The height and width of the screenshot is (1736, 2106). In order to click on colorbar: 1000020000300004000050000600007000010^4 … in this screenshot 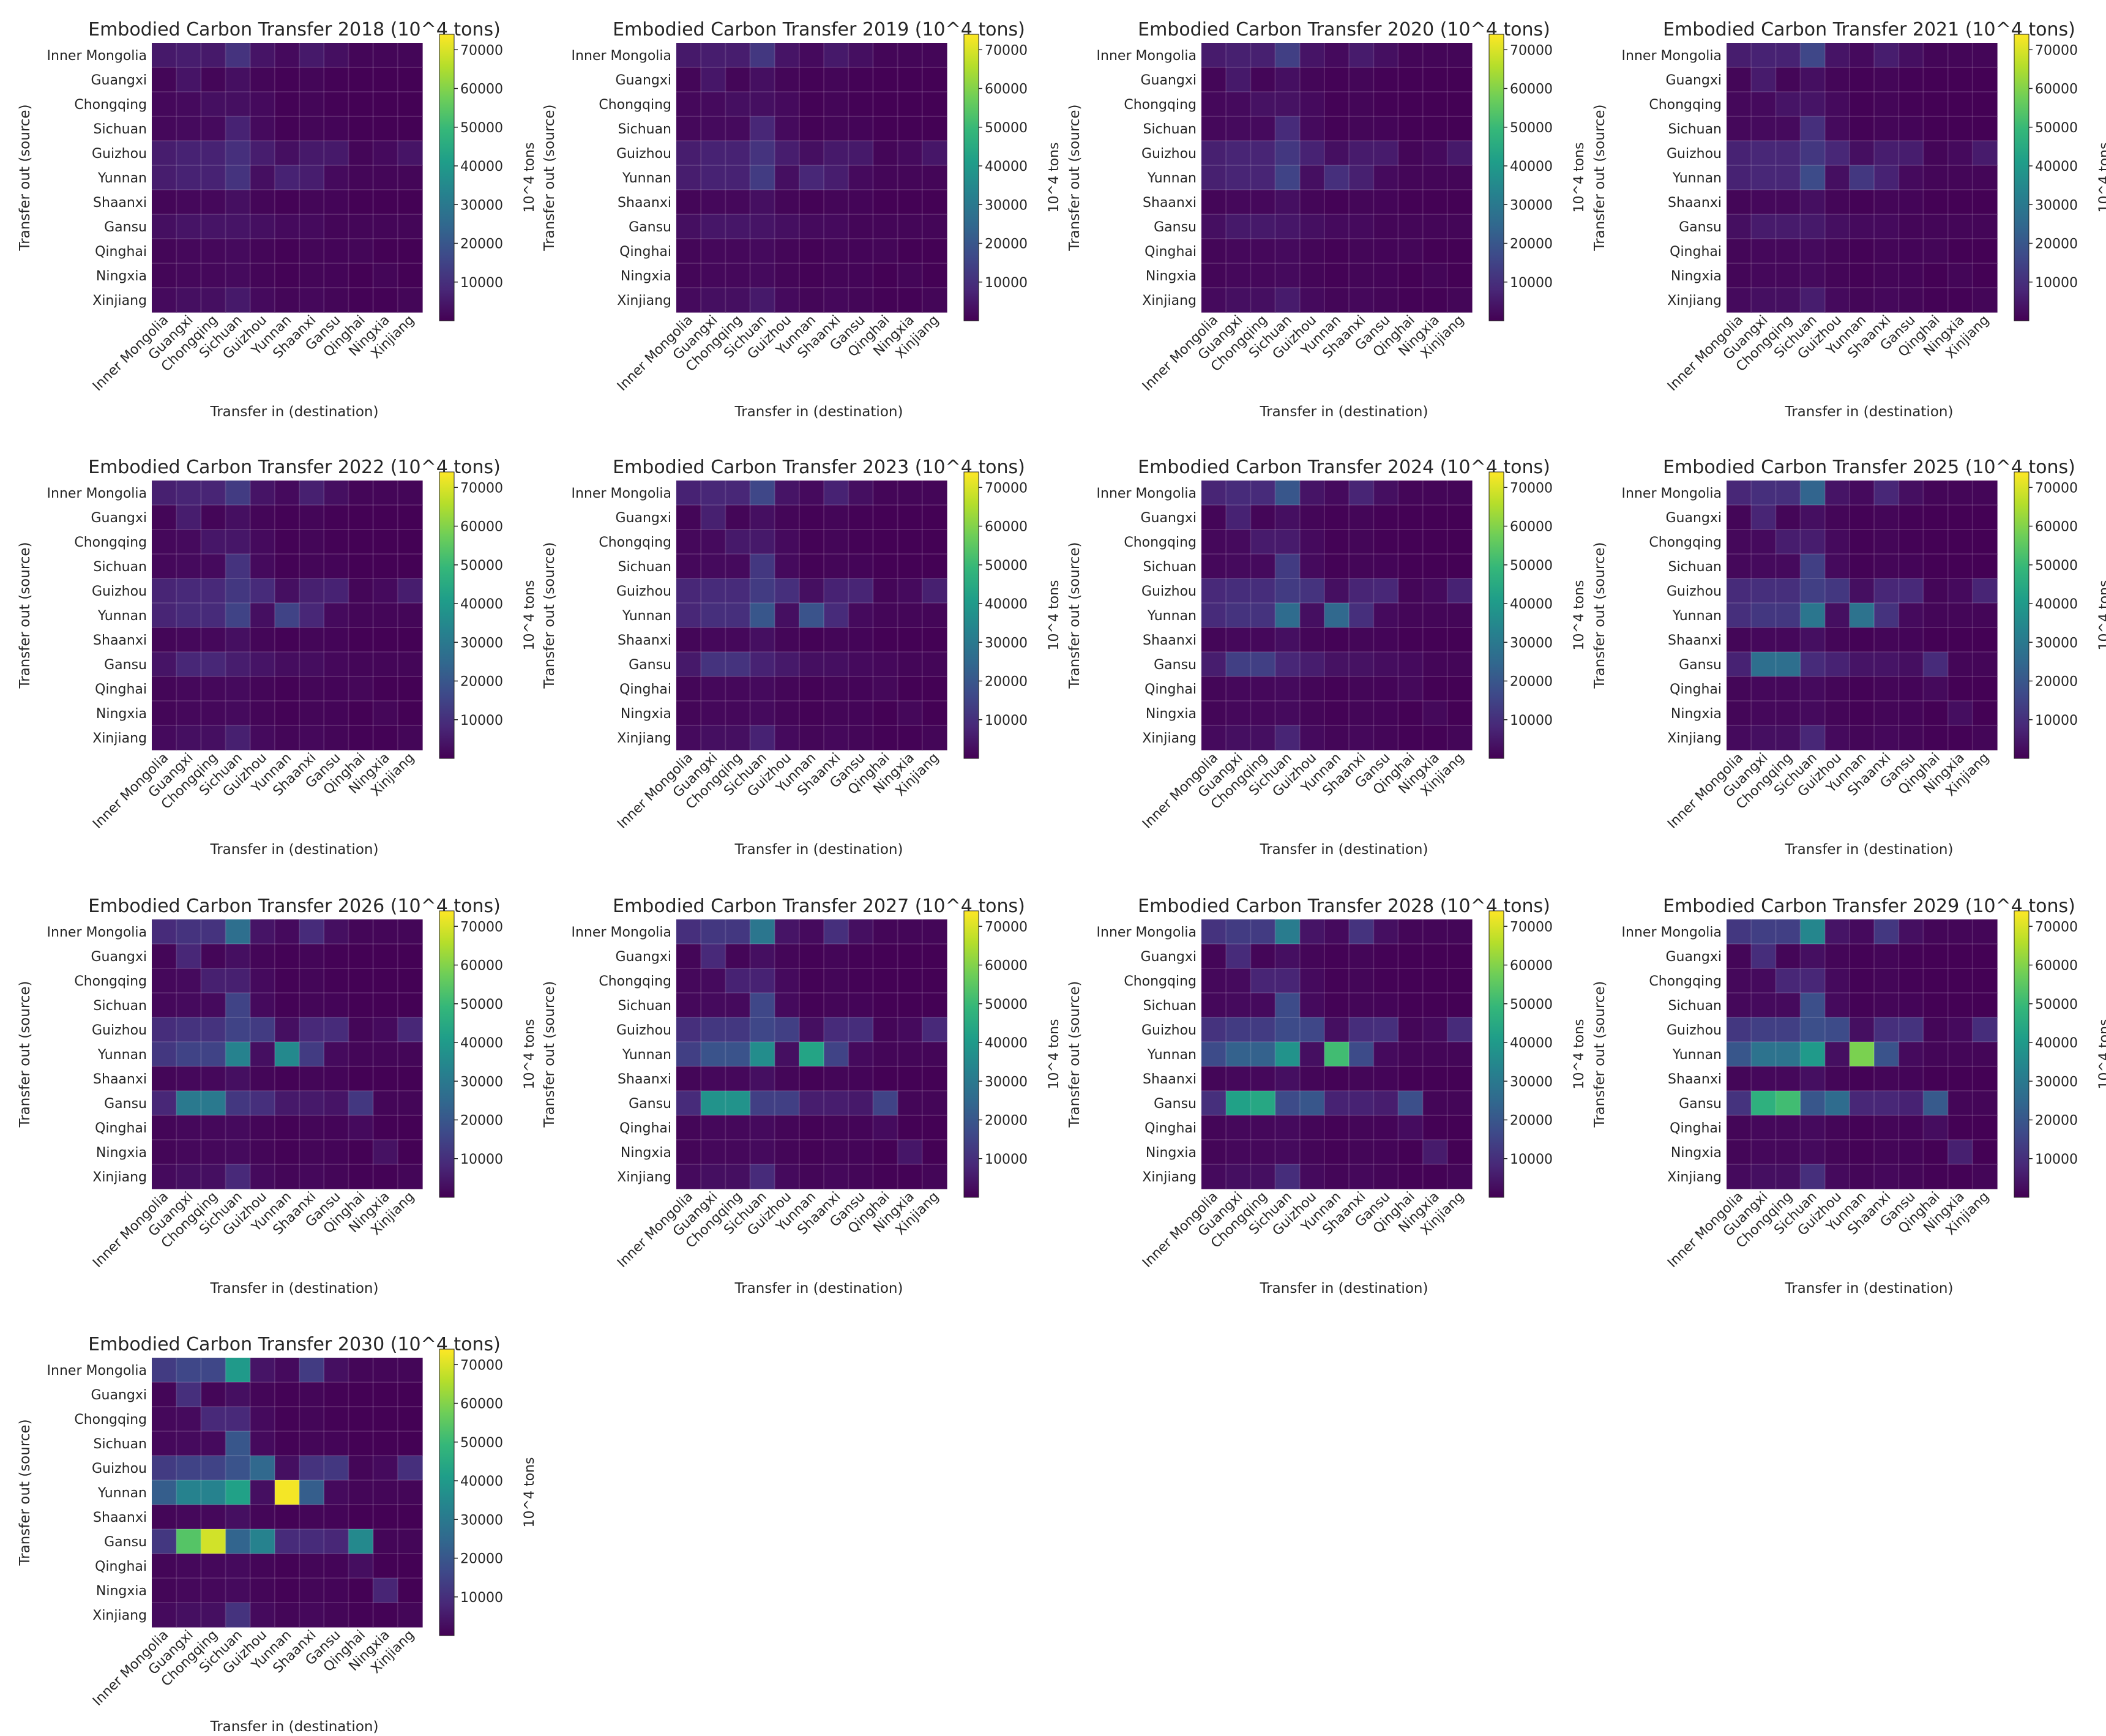, I will do `click(1012, 177)`.